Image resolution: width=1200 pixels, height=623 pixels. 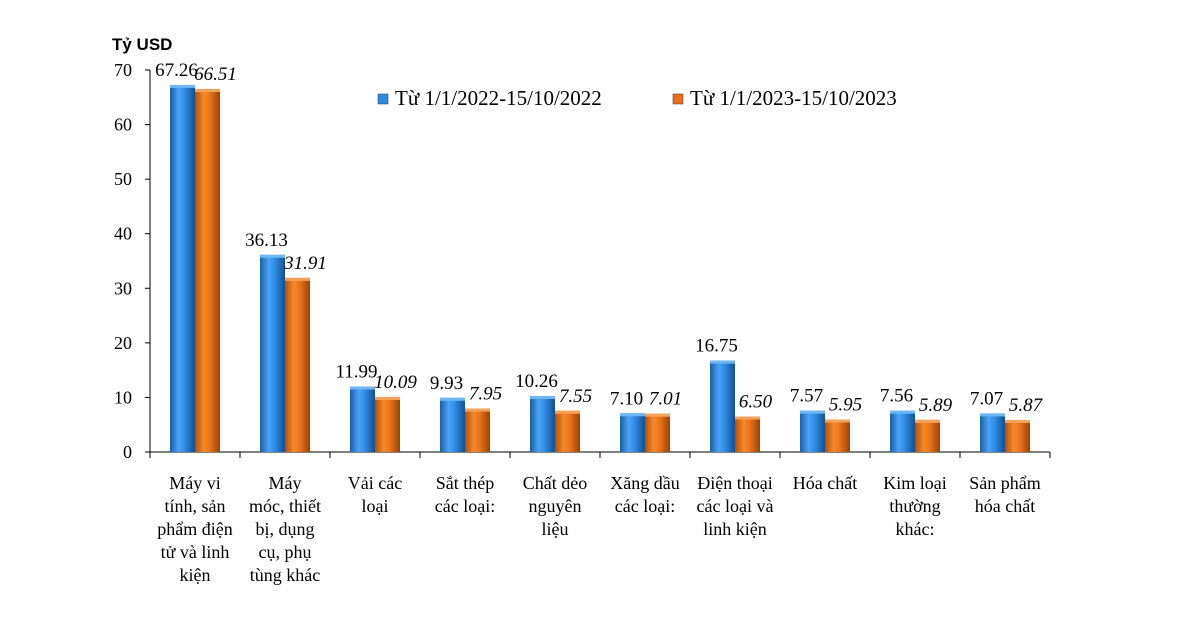 What do you see at coordinates (284, 529) in the screenshot?
I see `x-tick-label-line: bị, dụng` at bounding box center [284, 529].